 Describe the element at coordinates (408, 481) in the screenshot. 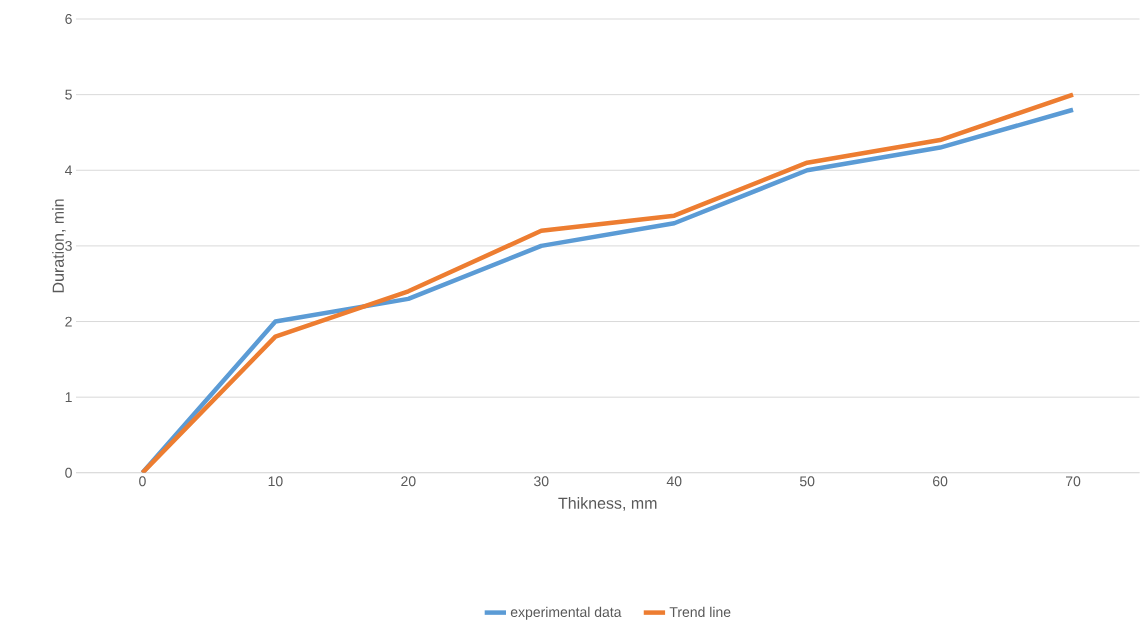

I see `x-tick-label: 20` at that location.